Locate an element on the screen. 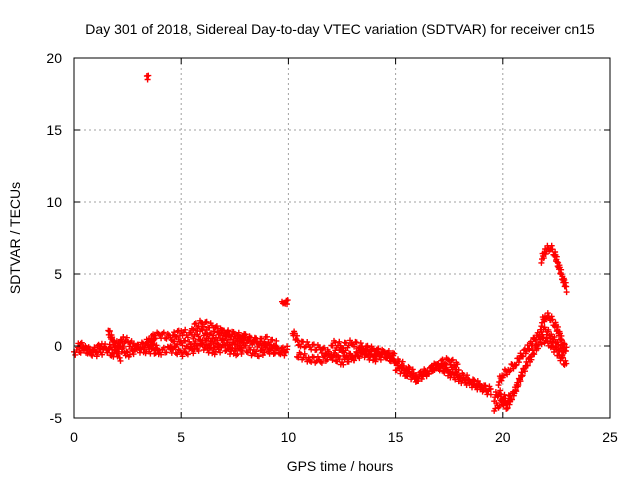 The height and width of the screenshot is (480, 640). y-tick-label: 0 is located at coordinates (58, 346).